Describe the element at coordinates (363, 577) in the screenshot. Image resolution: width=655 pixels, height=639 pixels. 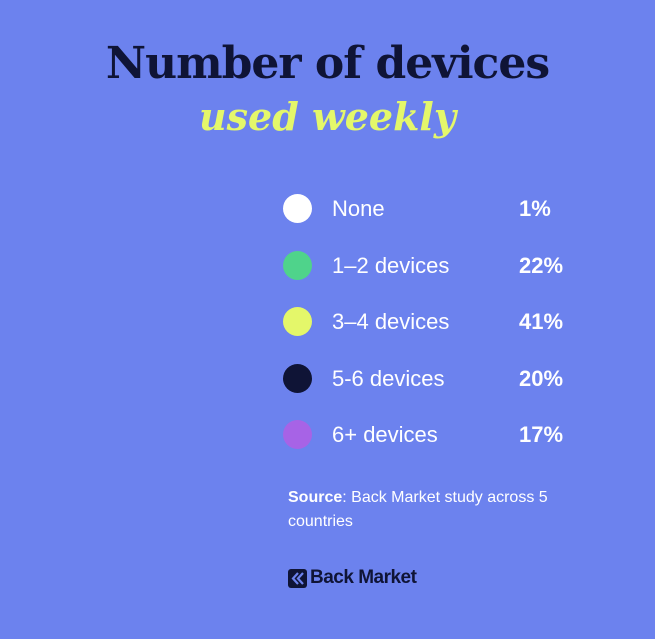
I see `brand-name: Back Market` at that location.